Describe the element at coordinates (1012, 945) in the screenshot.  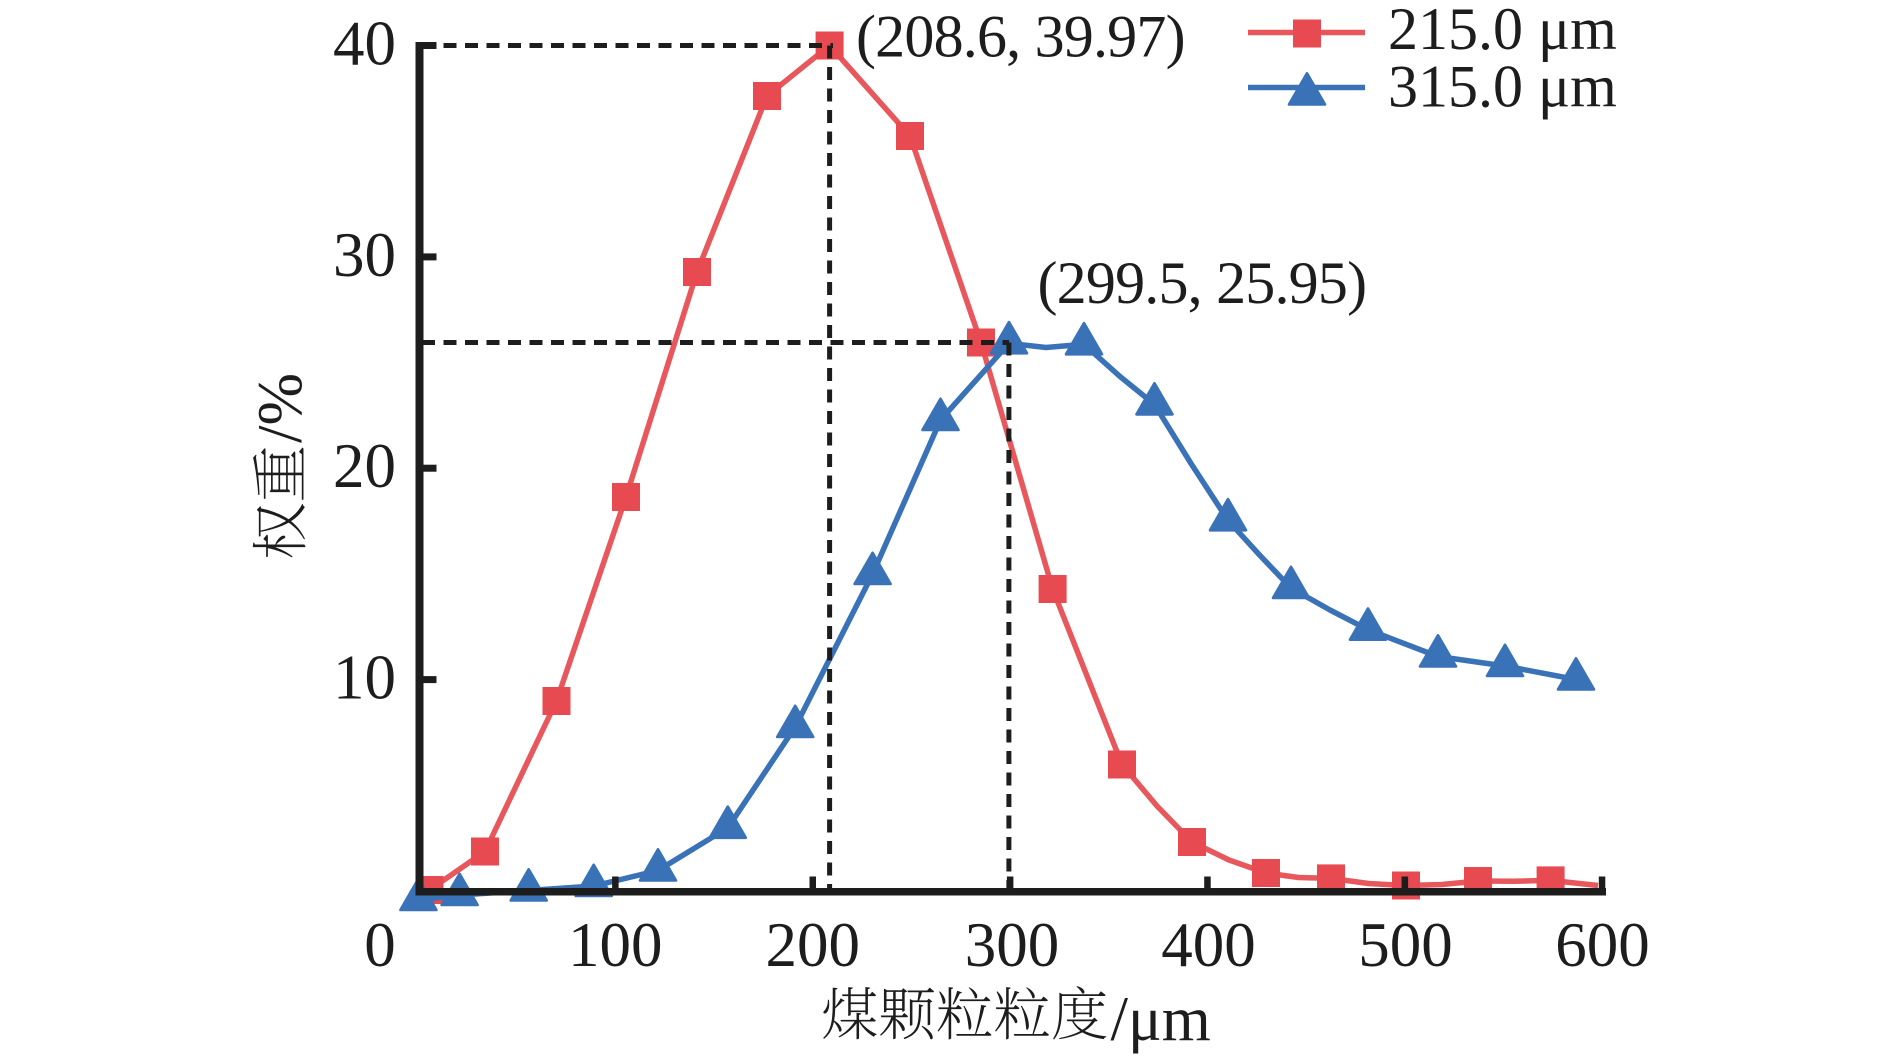
I see `svg-text: 300` at that location.